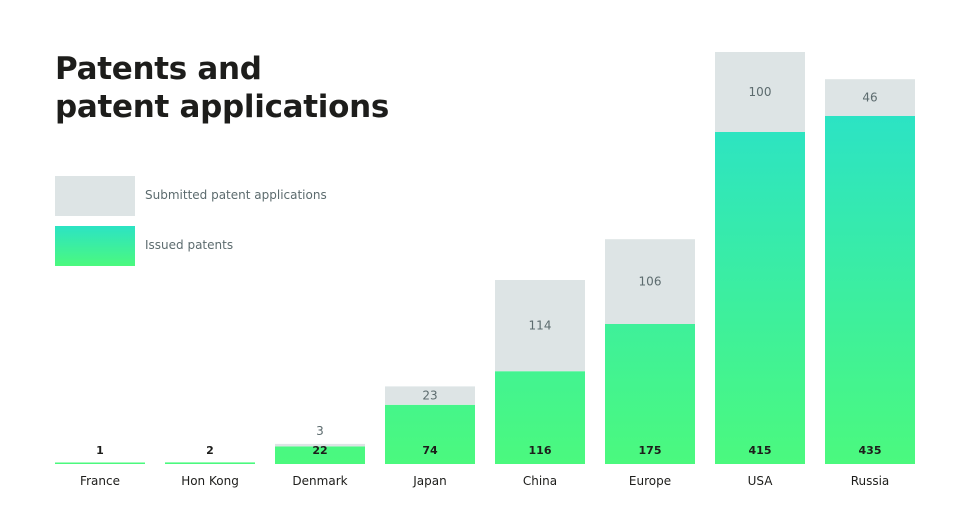 Image resolution: width=974 pixels, height=520 pixels. I want to click on legend-label-submitted: Submitted patent applications, so click(236, 195).